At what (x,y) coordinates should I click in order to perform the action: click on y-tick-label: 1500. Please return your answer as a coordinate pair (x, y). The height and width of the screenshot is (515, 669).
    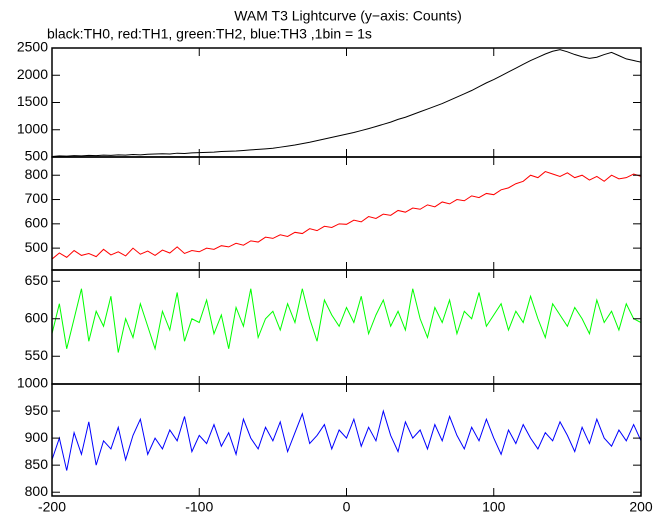
    Looking at the image, I should click on (32, 101).